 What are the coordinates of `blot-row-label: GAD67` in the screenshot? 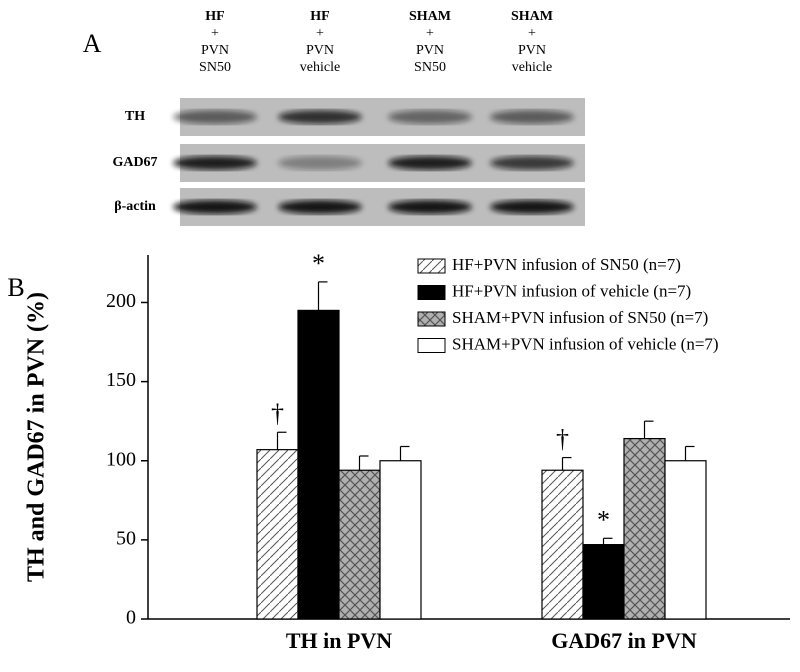 It's located at (134, 162).